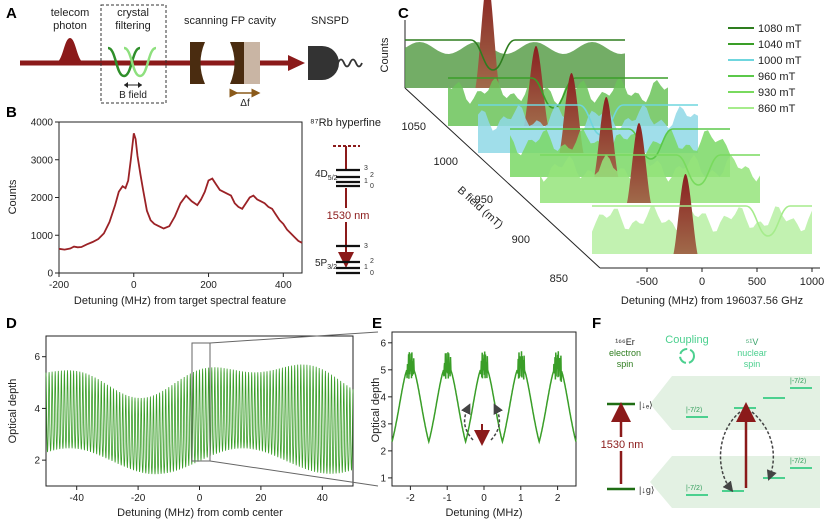  Describe the element at coordinates (376, 410) in the screenshot. I see `chart-e-ylabel: Optical depth` at that location.